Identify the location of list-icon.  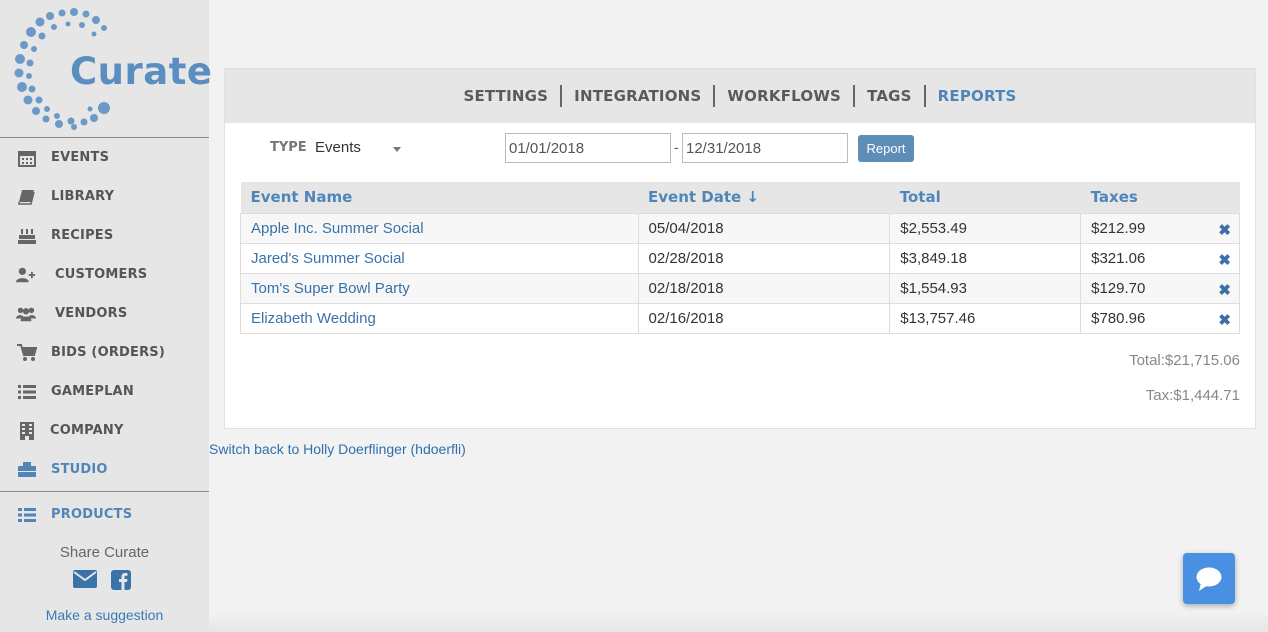
(27, 392).